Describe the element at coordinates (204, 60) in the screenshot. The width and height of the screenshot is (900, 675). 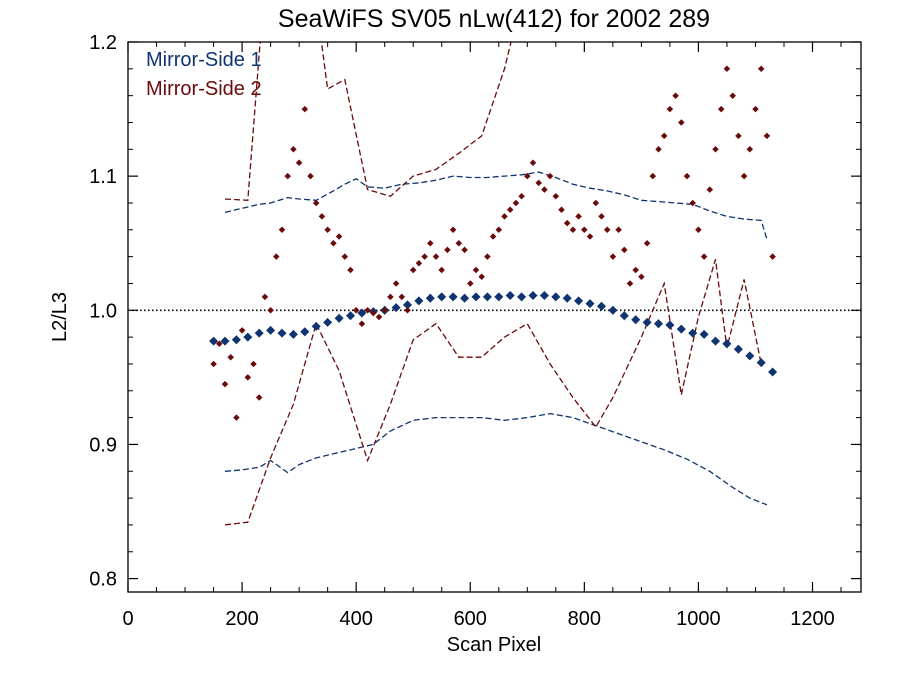
I see `legend-item-mirror-side-1: Mirror-Side 1` at that location.